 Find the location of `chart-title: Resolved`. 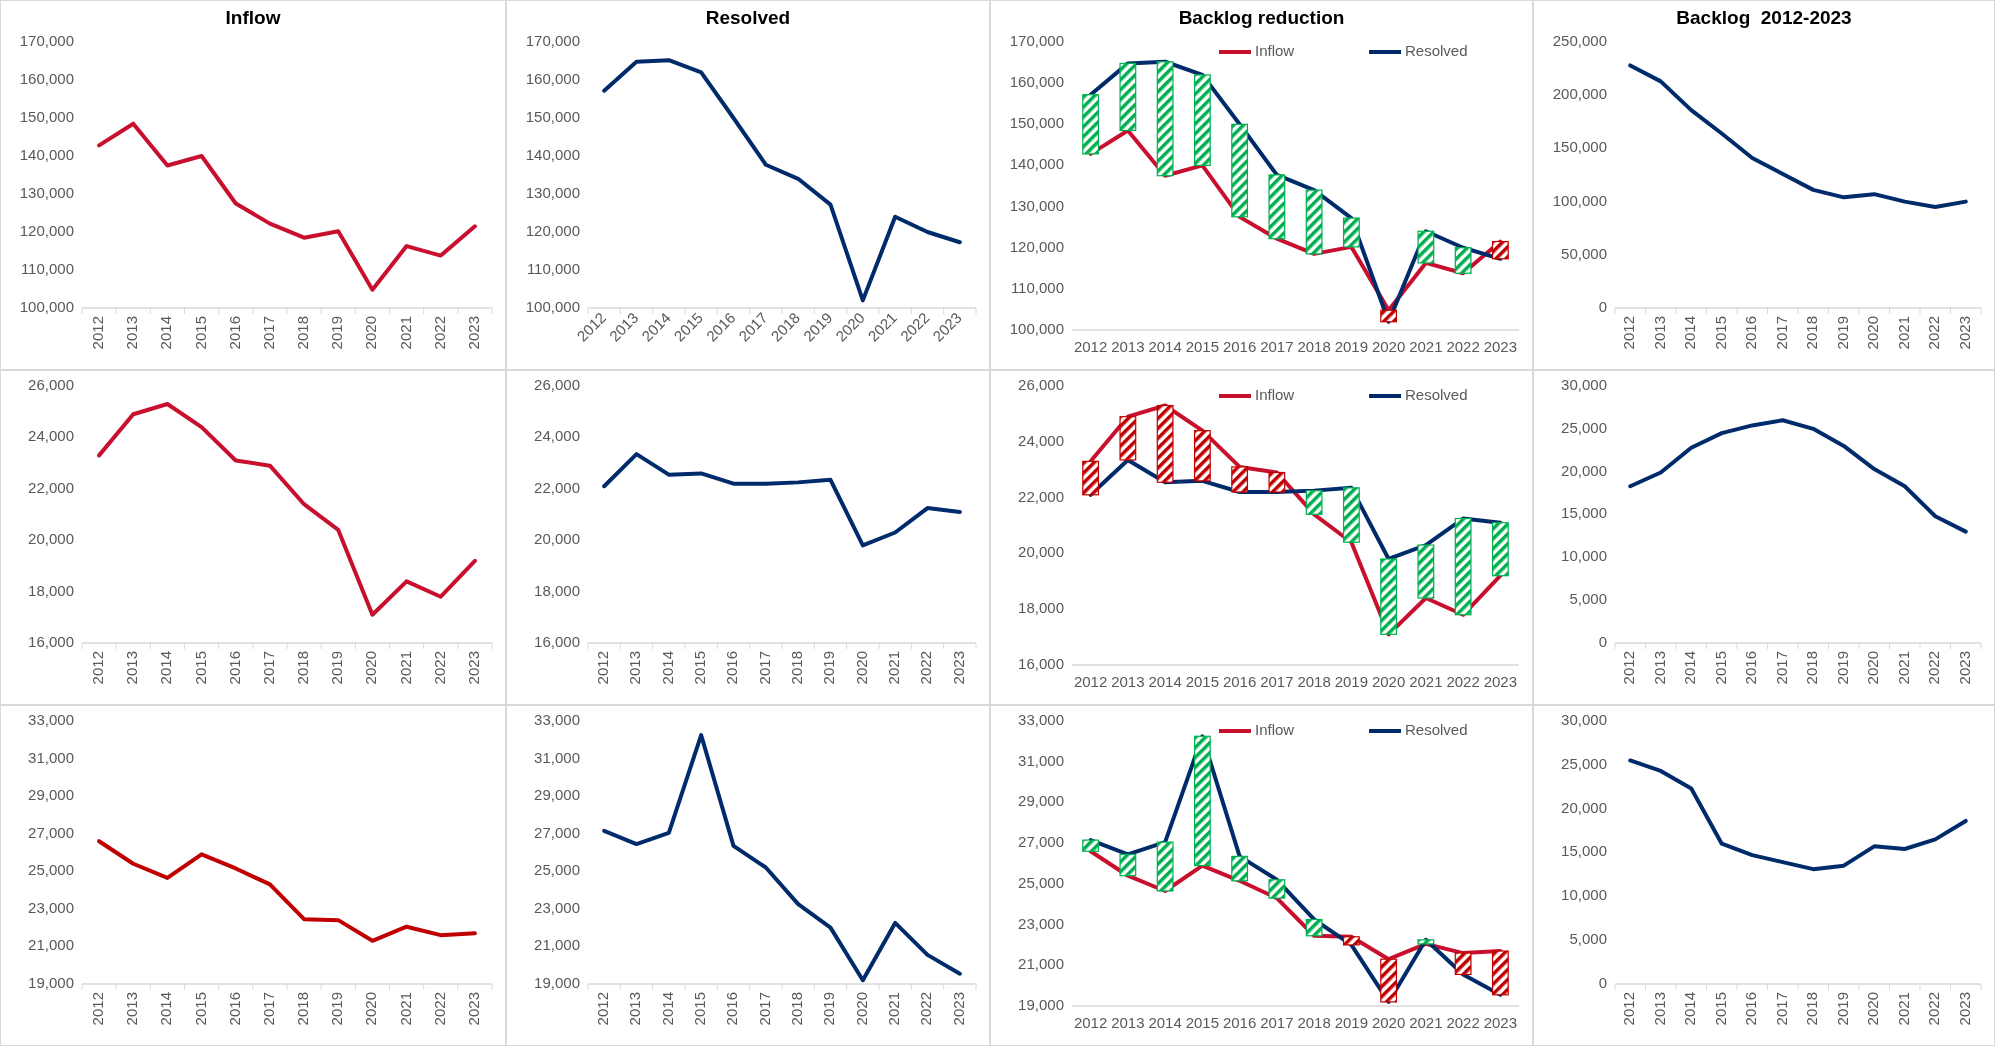

chart-title: Resolved is located at coordinates (748, 17).